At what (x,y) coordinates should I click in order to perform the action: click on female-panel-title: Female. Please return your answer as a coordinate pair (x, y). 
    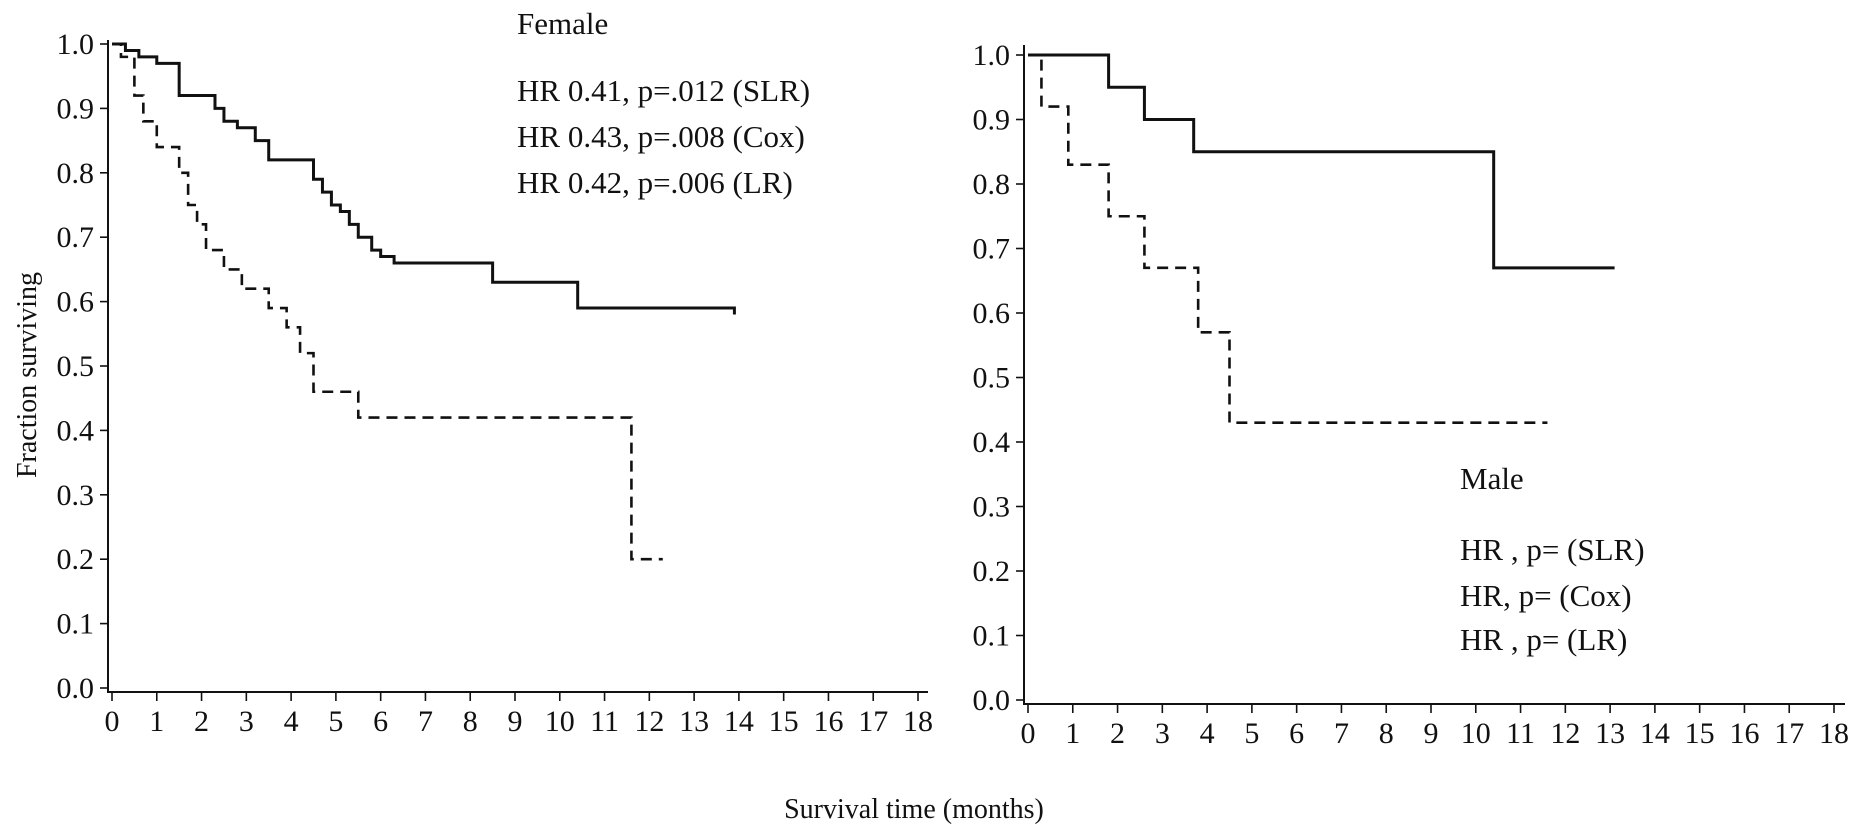
    Looking at the image, I should click on (562, 23).